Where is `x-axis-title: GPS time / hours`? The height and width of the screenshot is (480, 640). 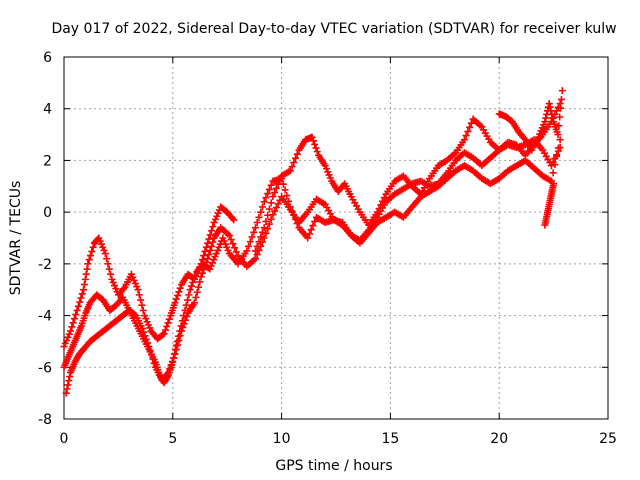
x-axis-title: GPS time / hours is located at coordinates (333, 466).